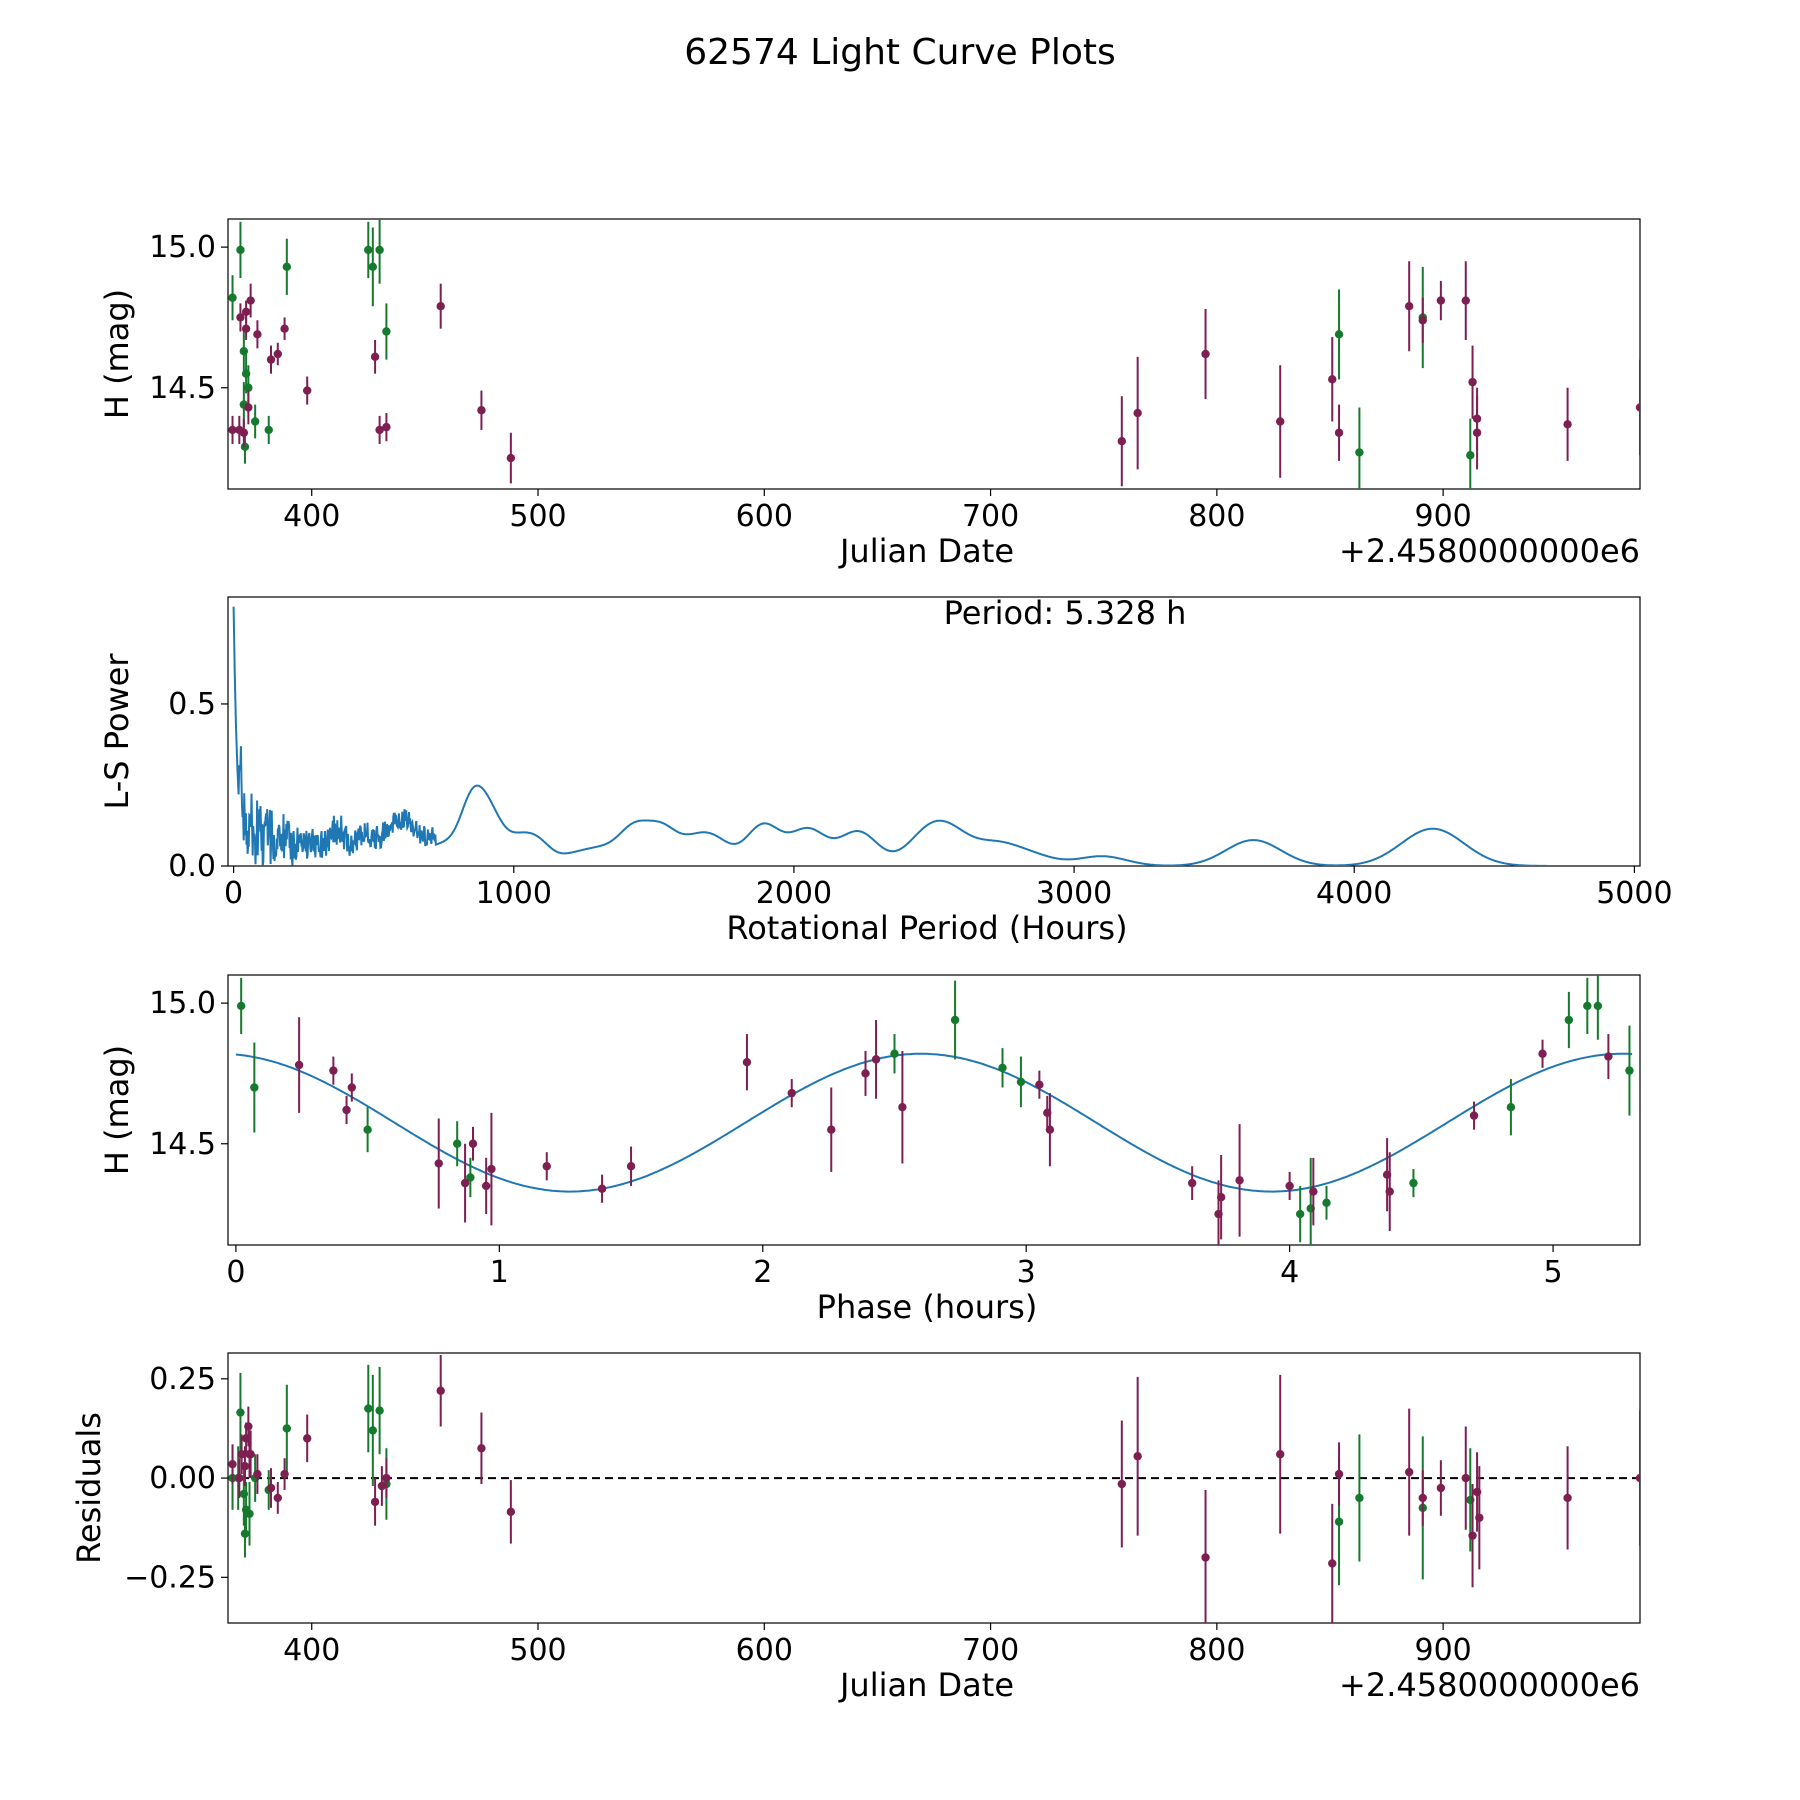 The height and width of the screenshot is (1800, 1800). What do you see at coordinates (182, 388) in the screenshot?
I see `lightcurve-ytick-label: 14.5` at bounding box center [182, 388].